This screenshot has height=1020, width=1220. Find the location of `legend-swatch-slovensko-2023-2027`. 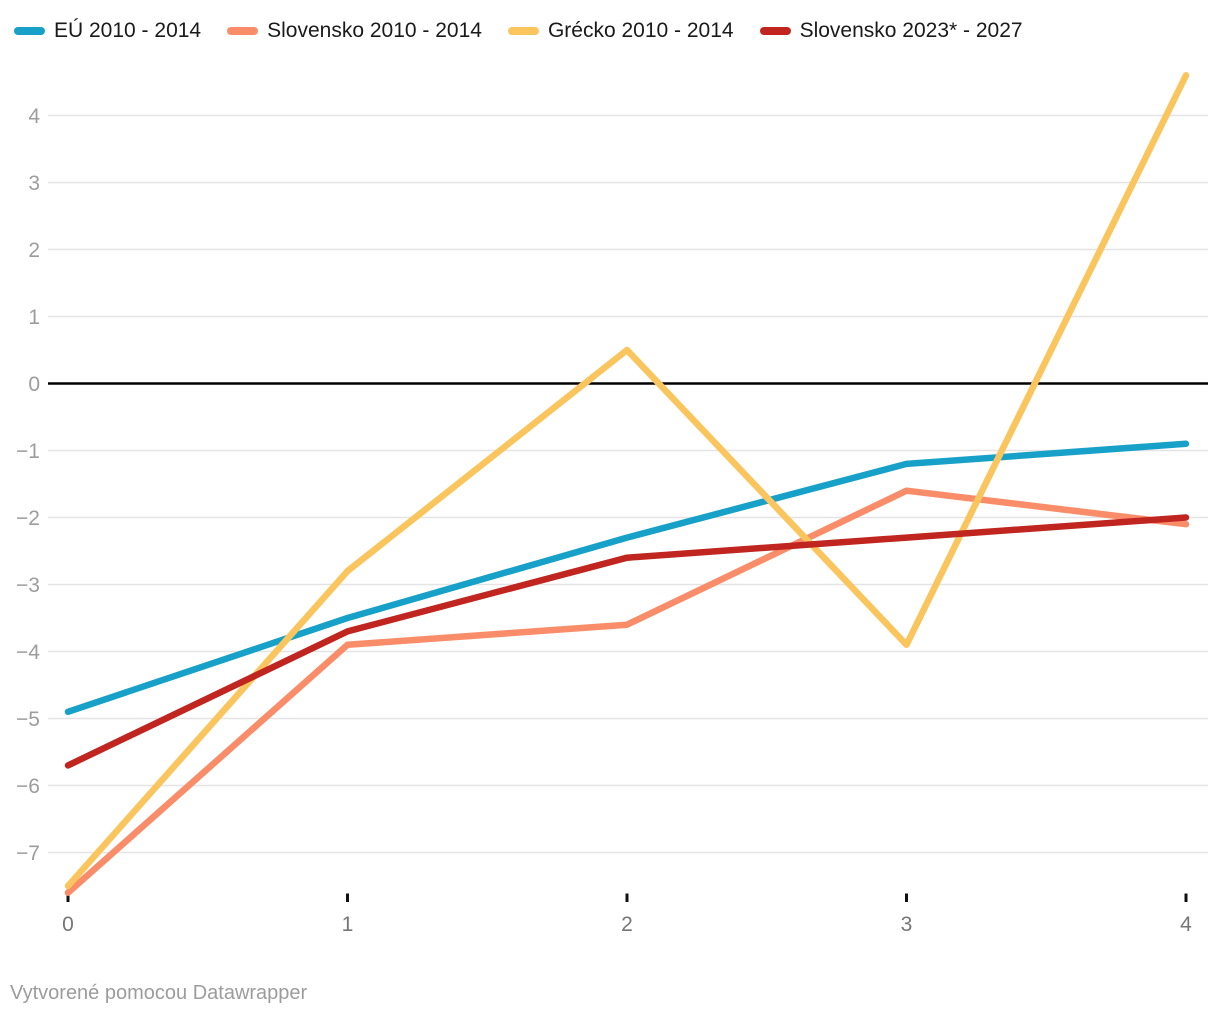

legend-swatch-slovensko-2023-2027 is located at coordinates (775, 31).